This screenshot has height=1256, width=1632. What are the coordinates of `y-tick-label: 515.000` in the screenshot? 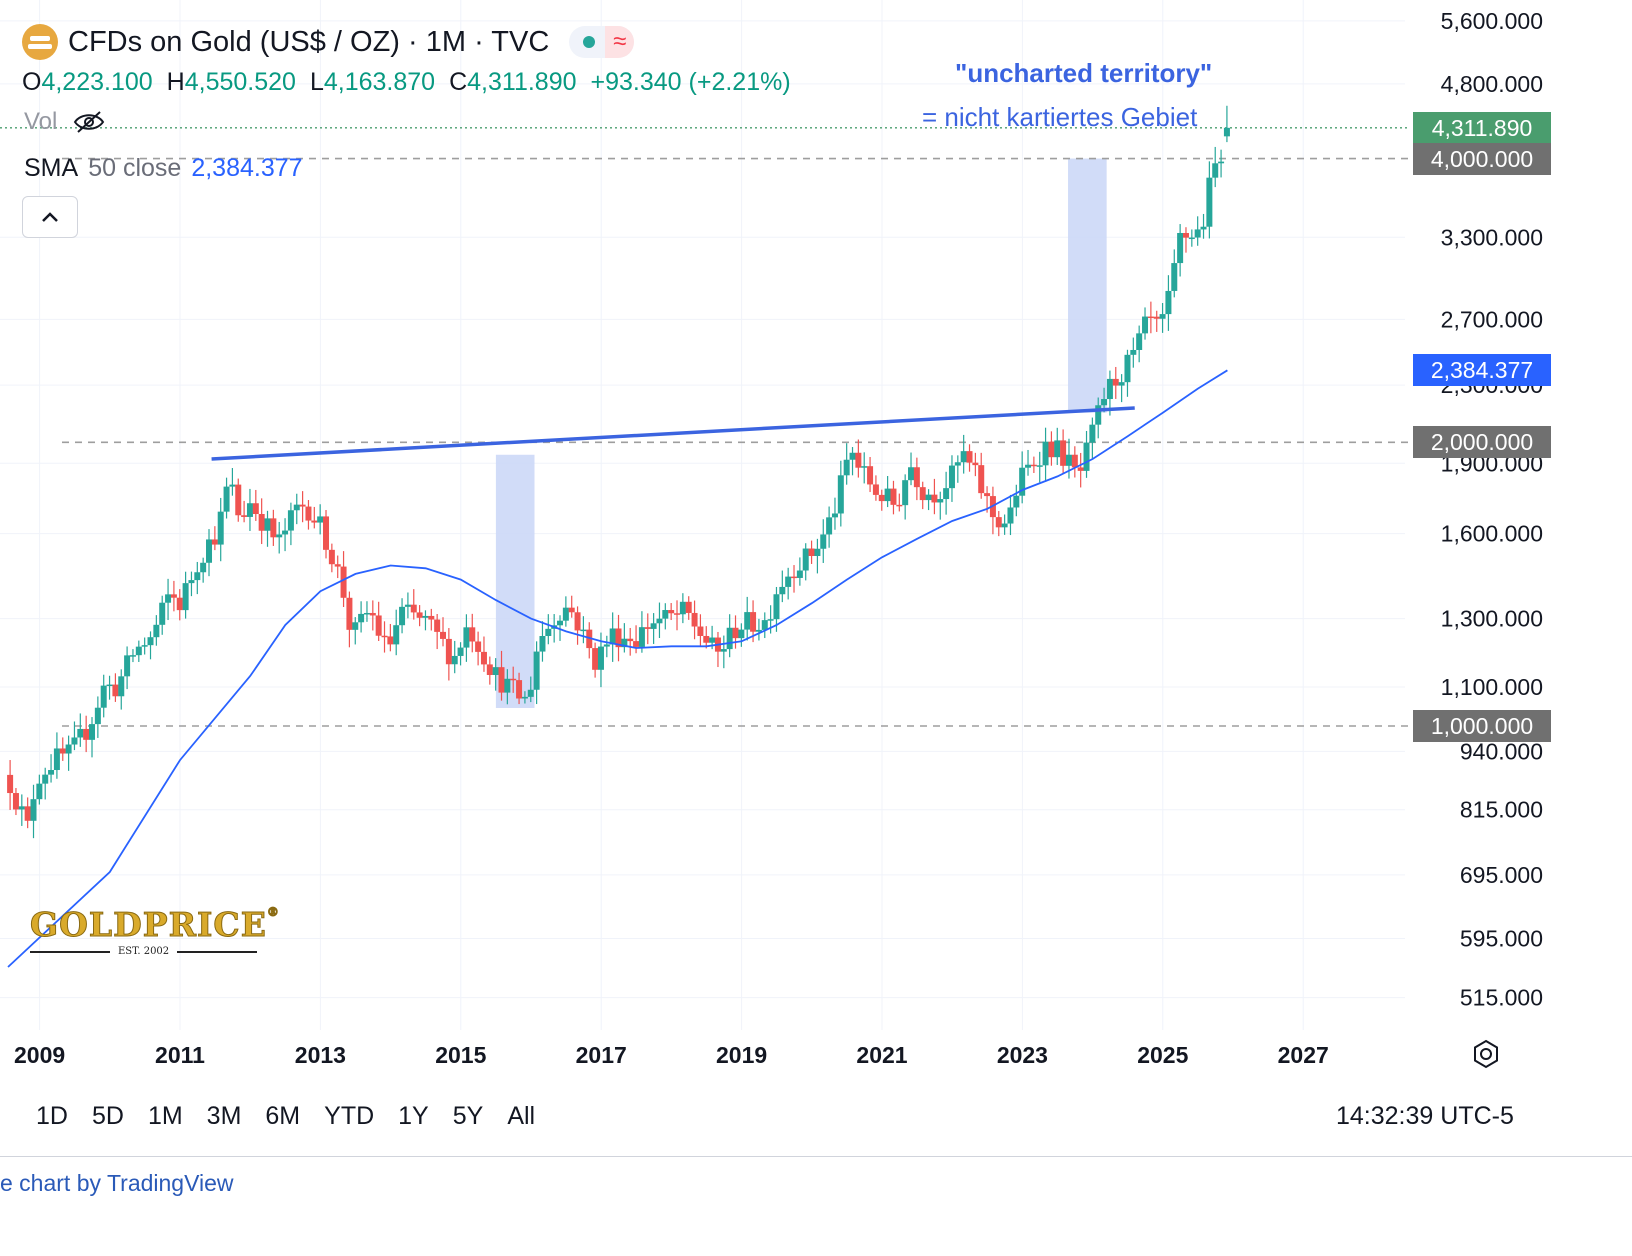 It's located at (1501, 998).